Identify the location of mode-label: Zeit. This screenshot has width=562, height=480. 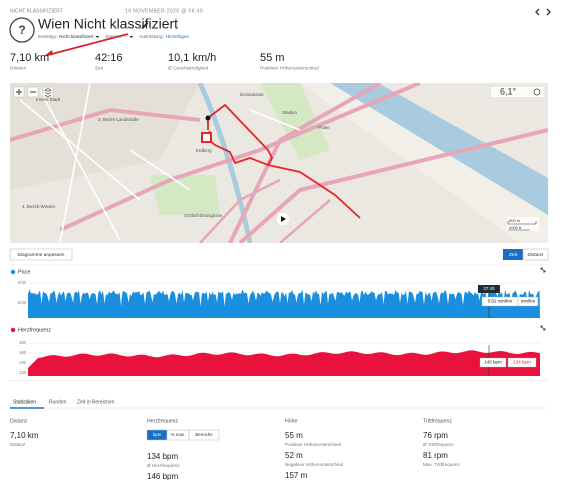
(513, 255).